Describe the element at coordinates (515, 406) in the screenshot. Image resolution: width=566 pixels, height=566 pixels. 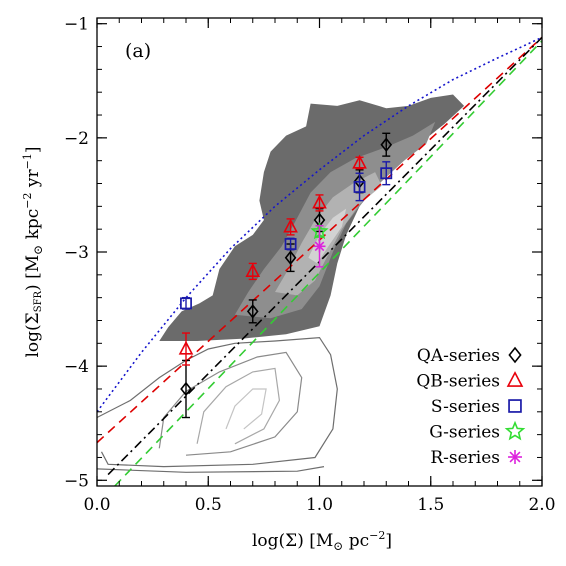
I see `legend-marker-s-series` at that location.